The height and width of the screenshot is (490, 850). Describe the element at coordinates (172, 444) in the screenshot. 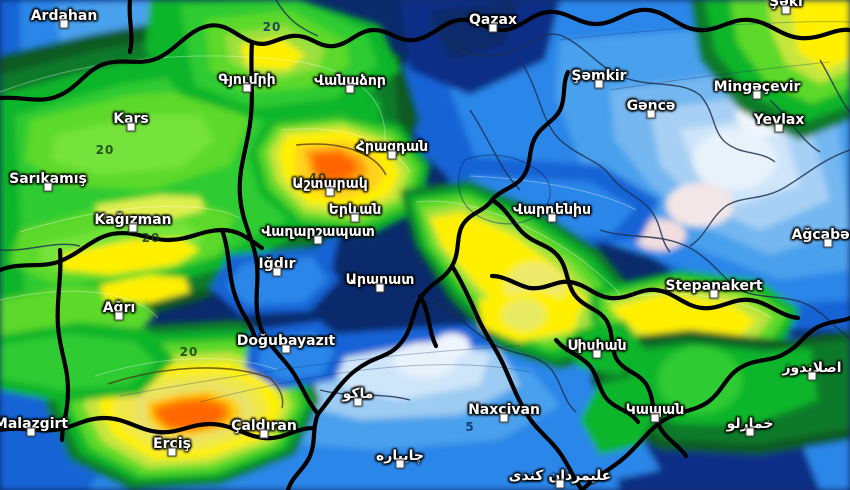

I see `city-label: Erciş` at that location.